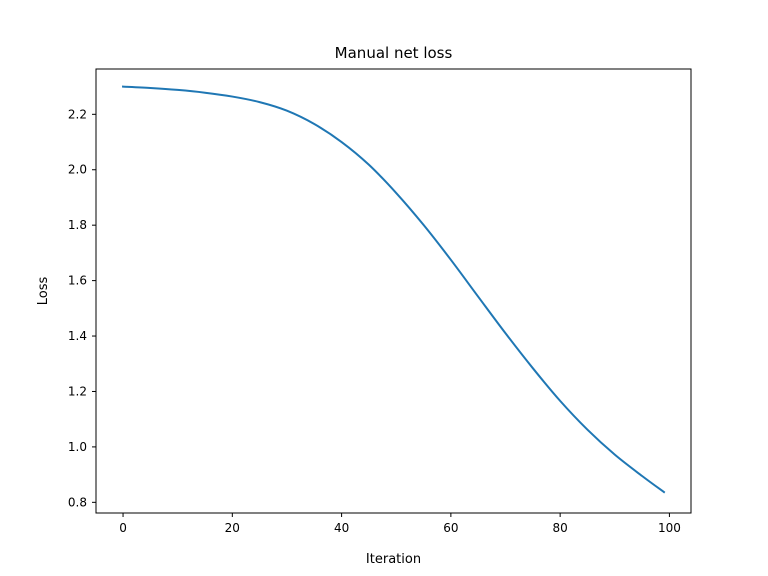  Describe the element at coordinates (43, 291) in the screenshot. I see `y-axis-label: Loss` at that location.